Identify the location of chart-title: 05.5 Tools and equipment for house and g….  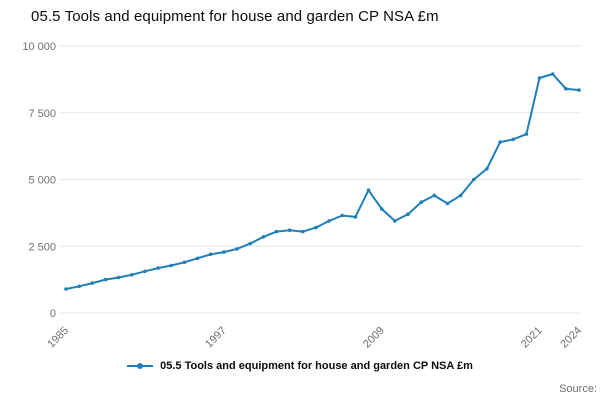
(235, 16).